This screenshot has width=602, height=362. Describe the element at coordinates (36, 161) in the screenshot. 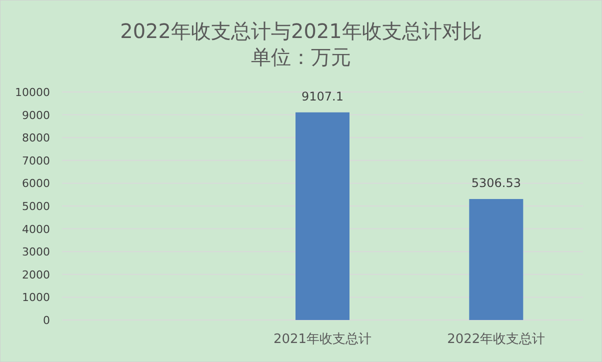

I see `y-tick-label: 7000` at that location.